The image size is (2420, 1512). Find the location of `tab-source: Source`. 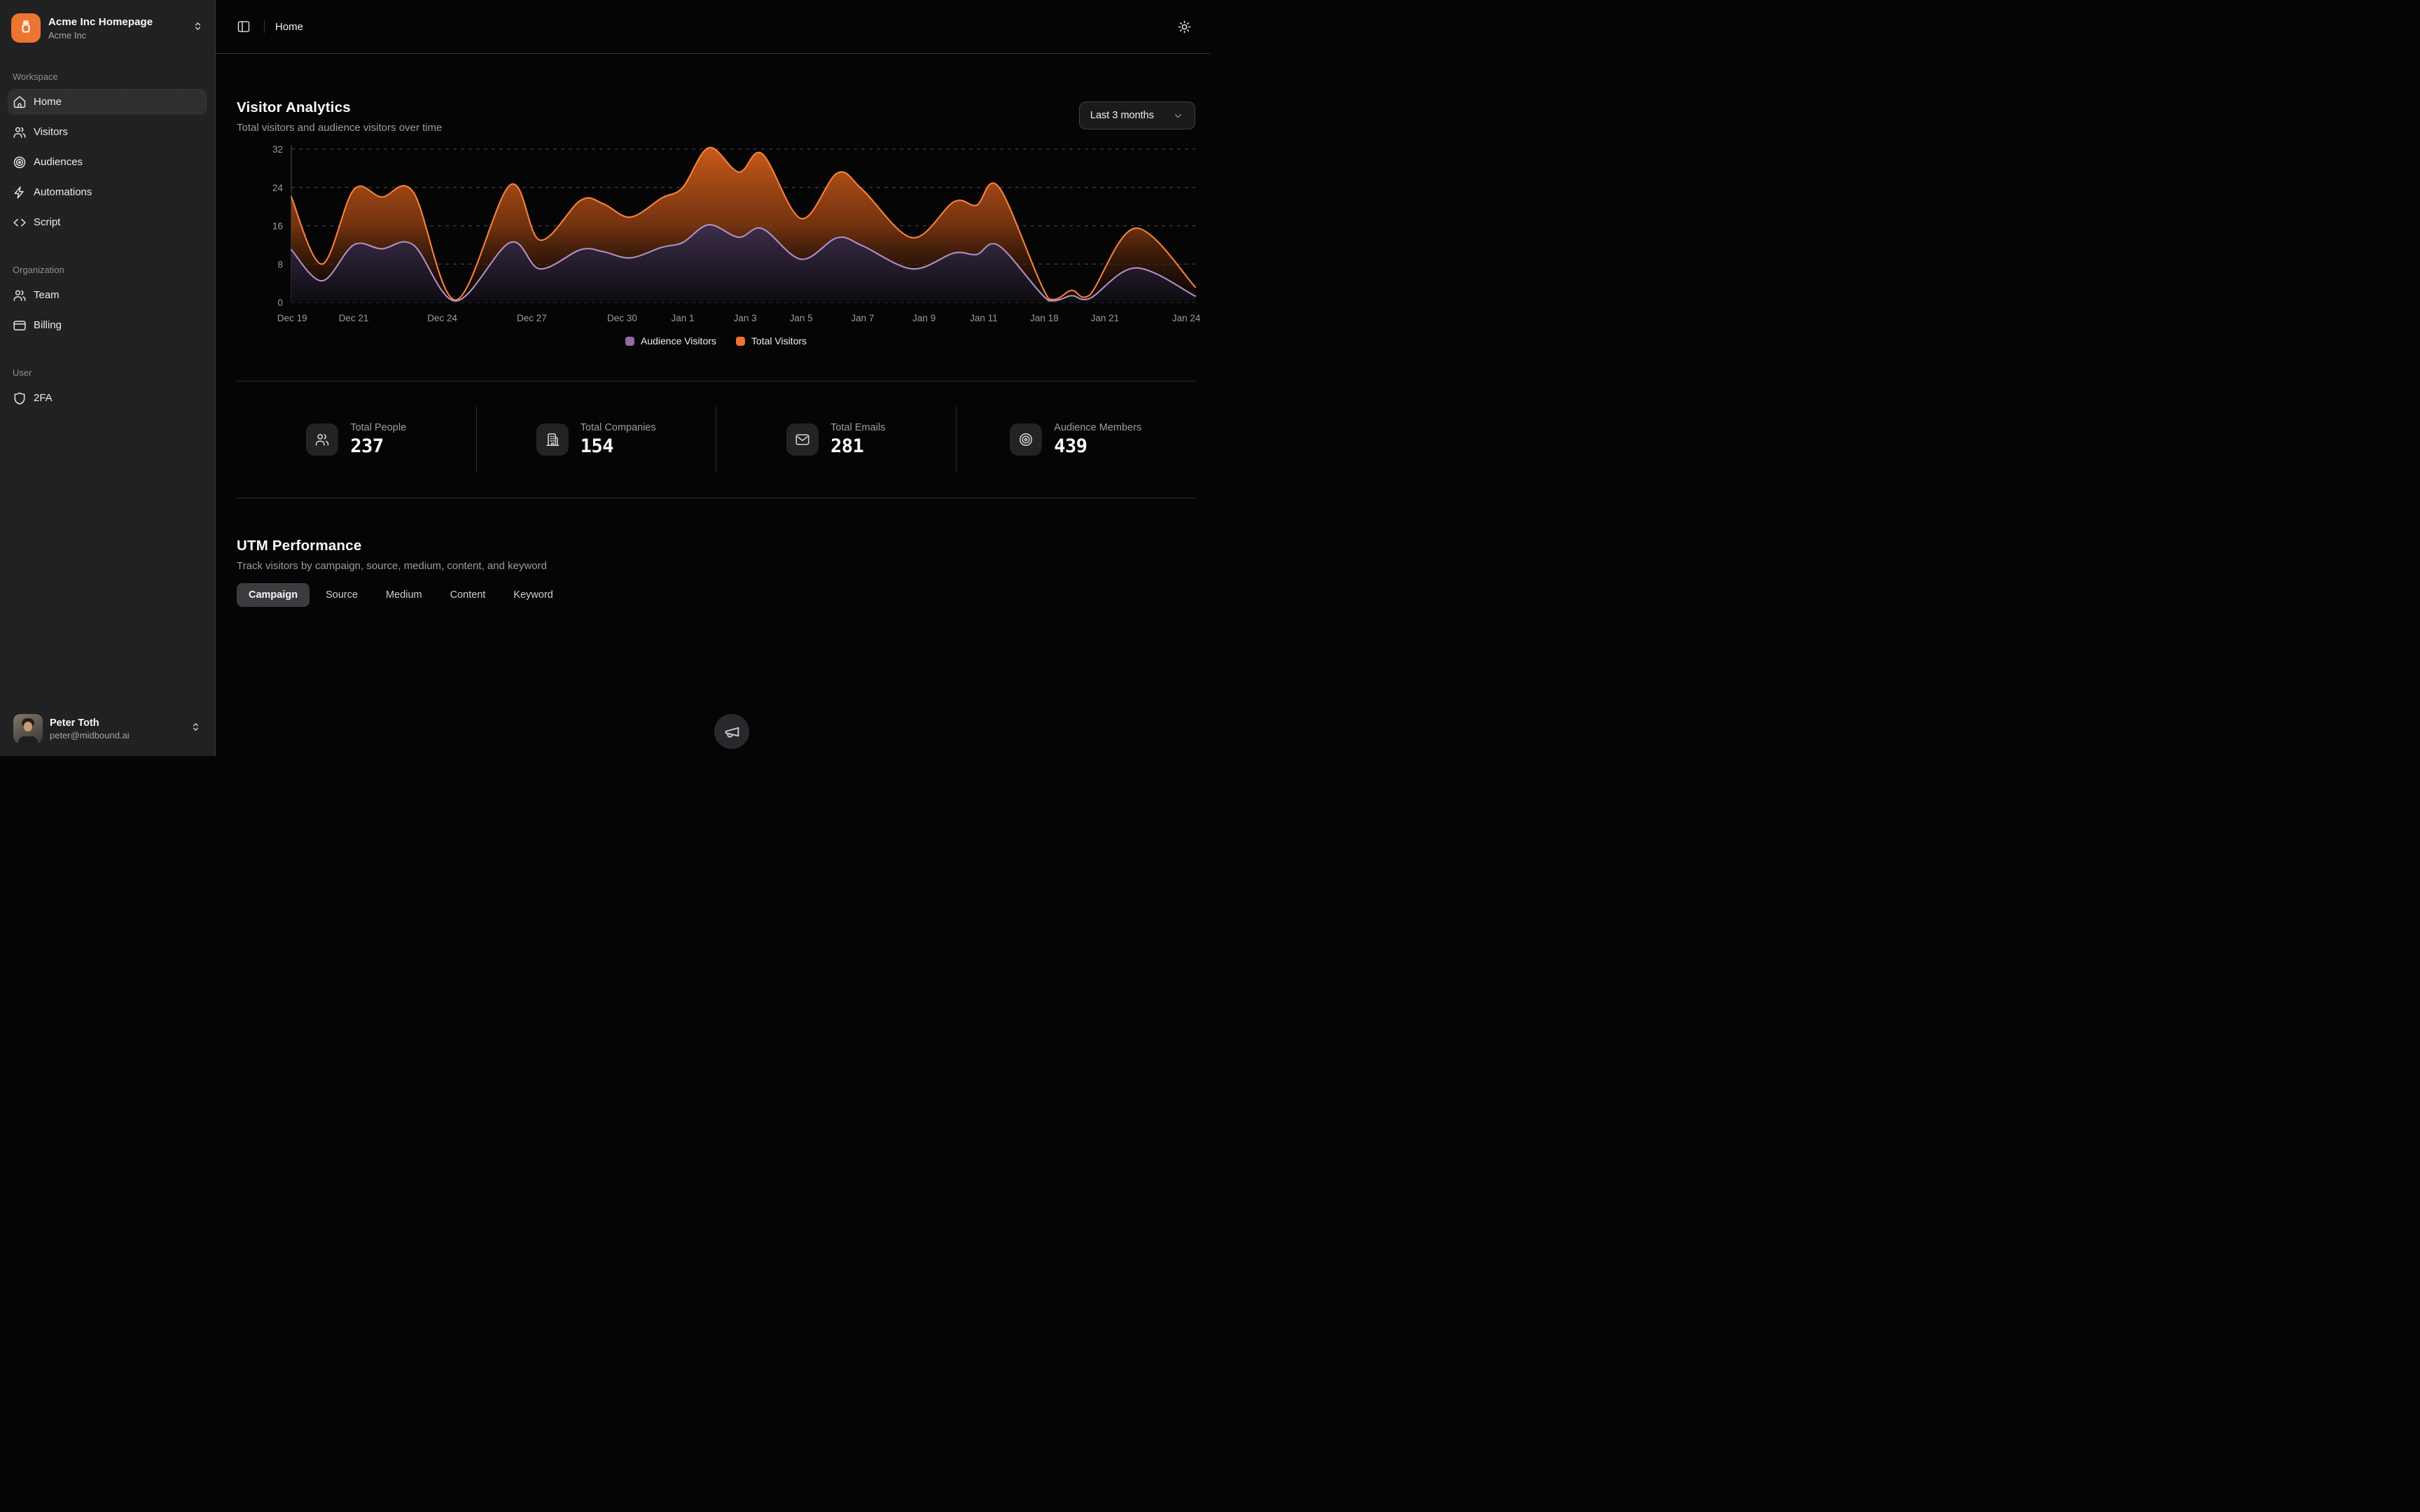

tab-source: Source is located at coordinates (342, 595).